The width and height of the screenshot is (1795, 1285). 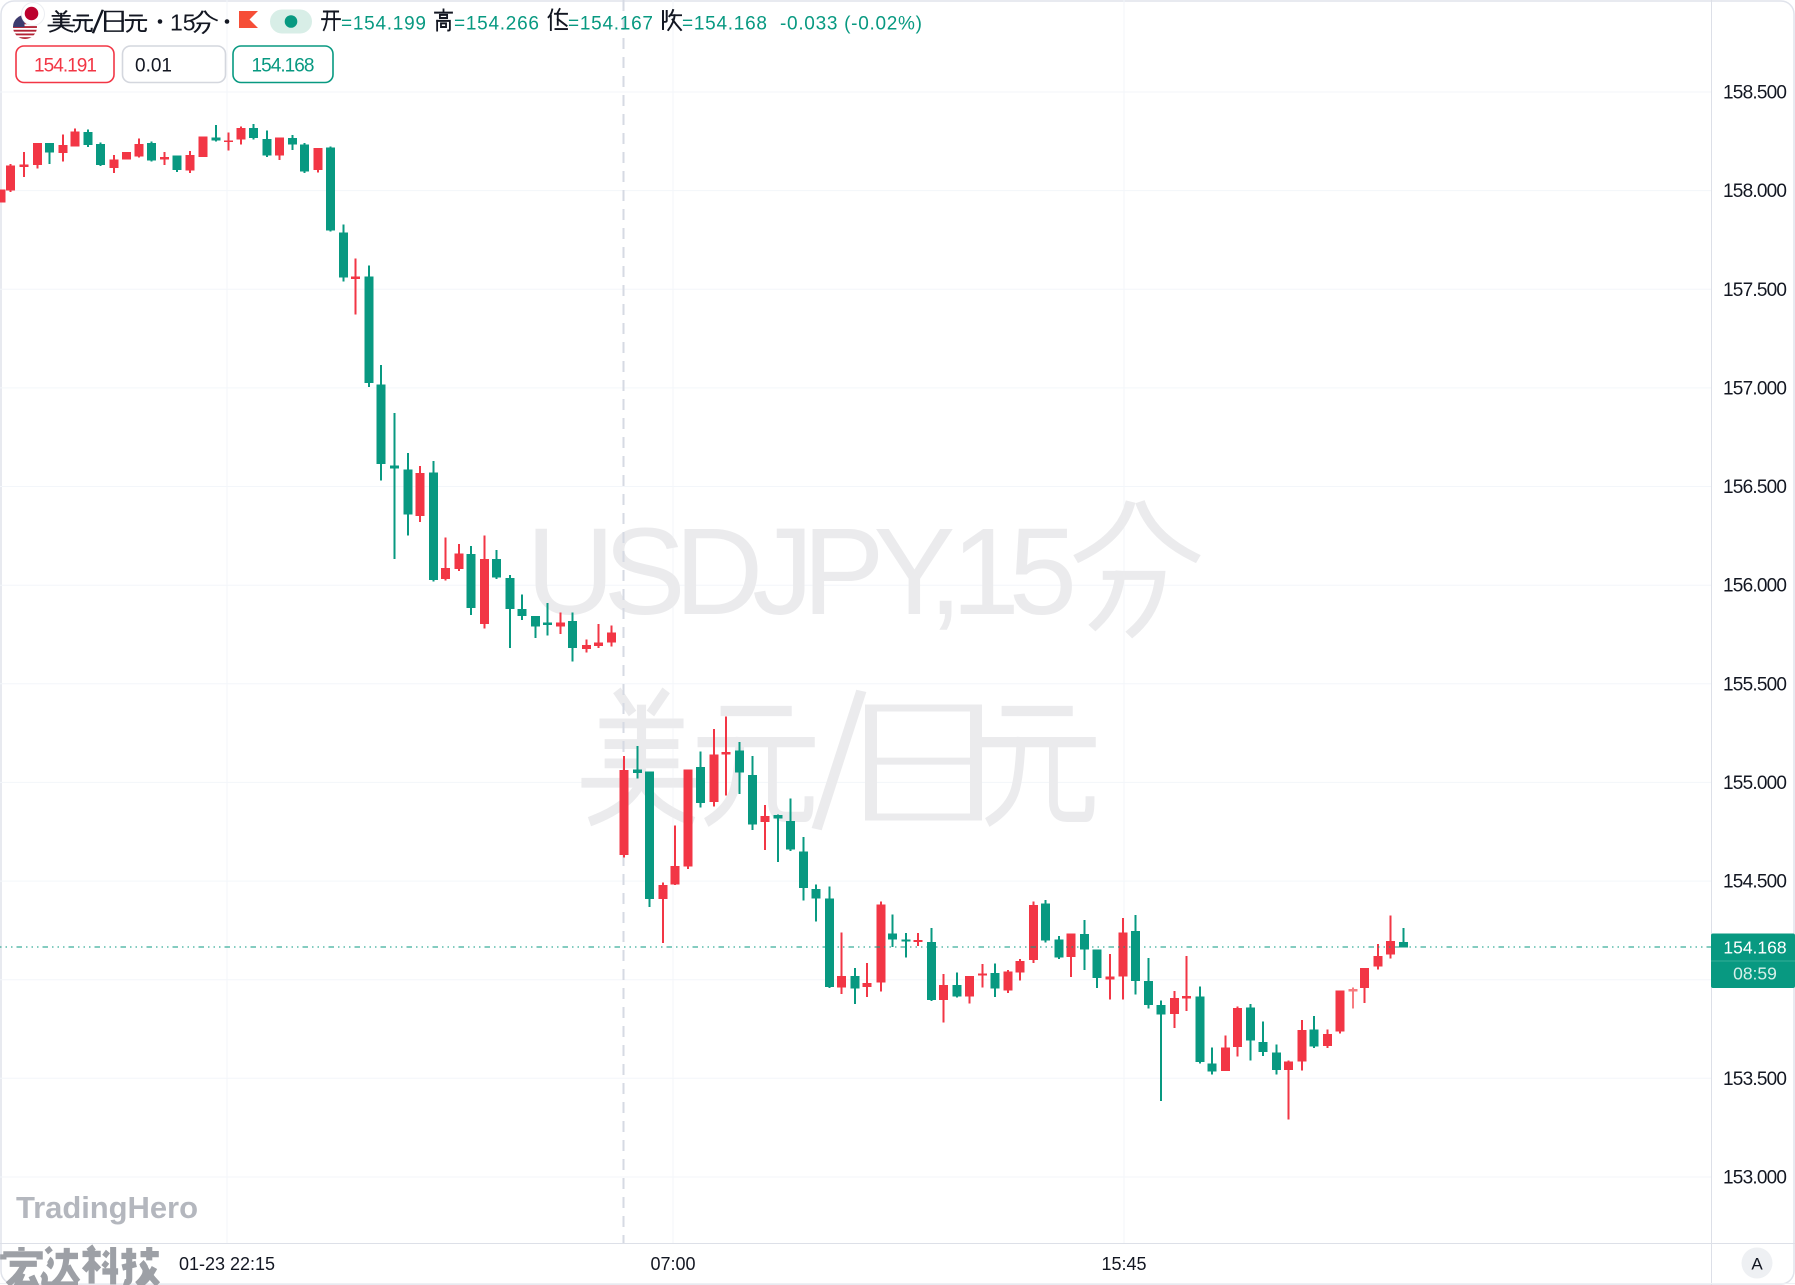 I want to click on svg-text: =154.167, so click(x=610, y=24).